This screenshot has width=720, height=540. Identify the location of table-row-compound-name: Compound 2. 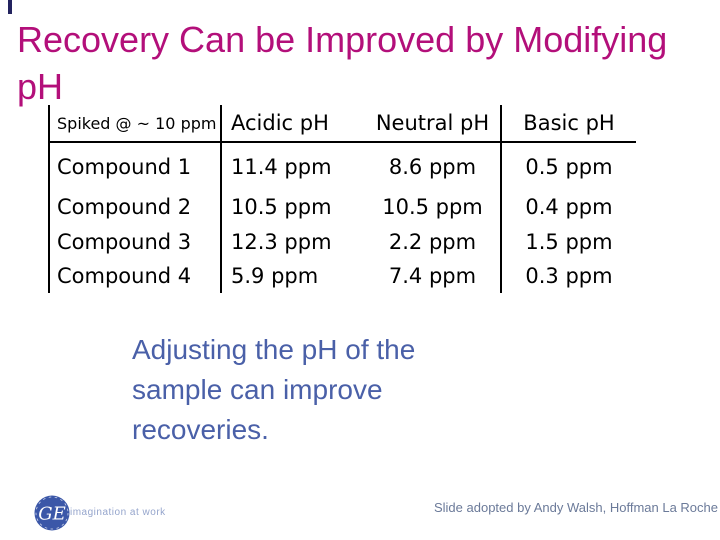
(136, 207).